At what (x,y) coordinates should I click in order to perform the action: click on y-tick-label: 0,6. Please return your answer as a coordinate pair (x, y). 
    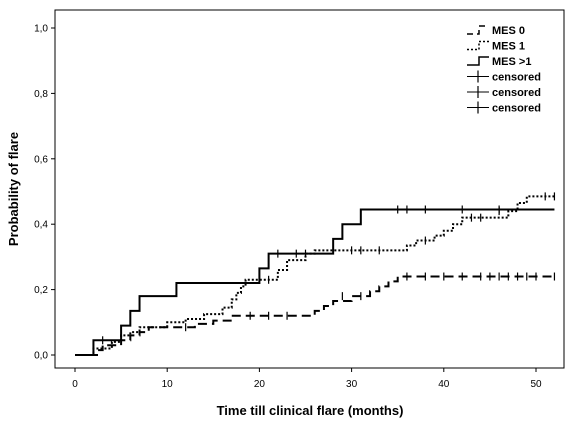
    Looking at the image, I should click on (41, 159).